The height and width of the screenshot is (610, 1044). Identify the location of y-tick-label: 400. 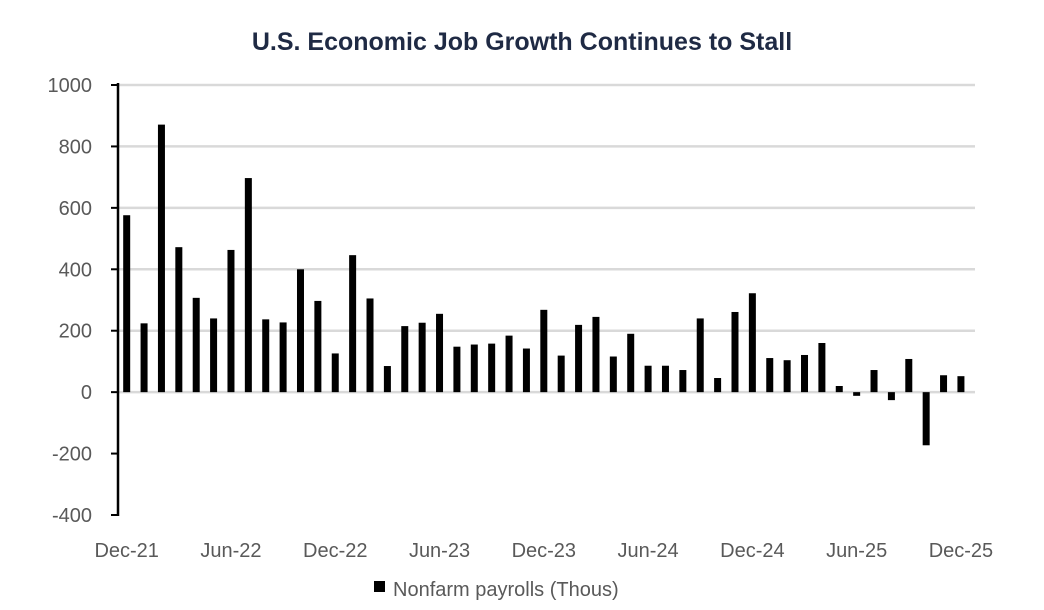
(75, 270).